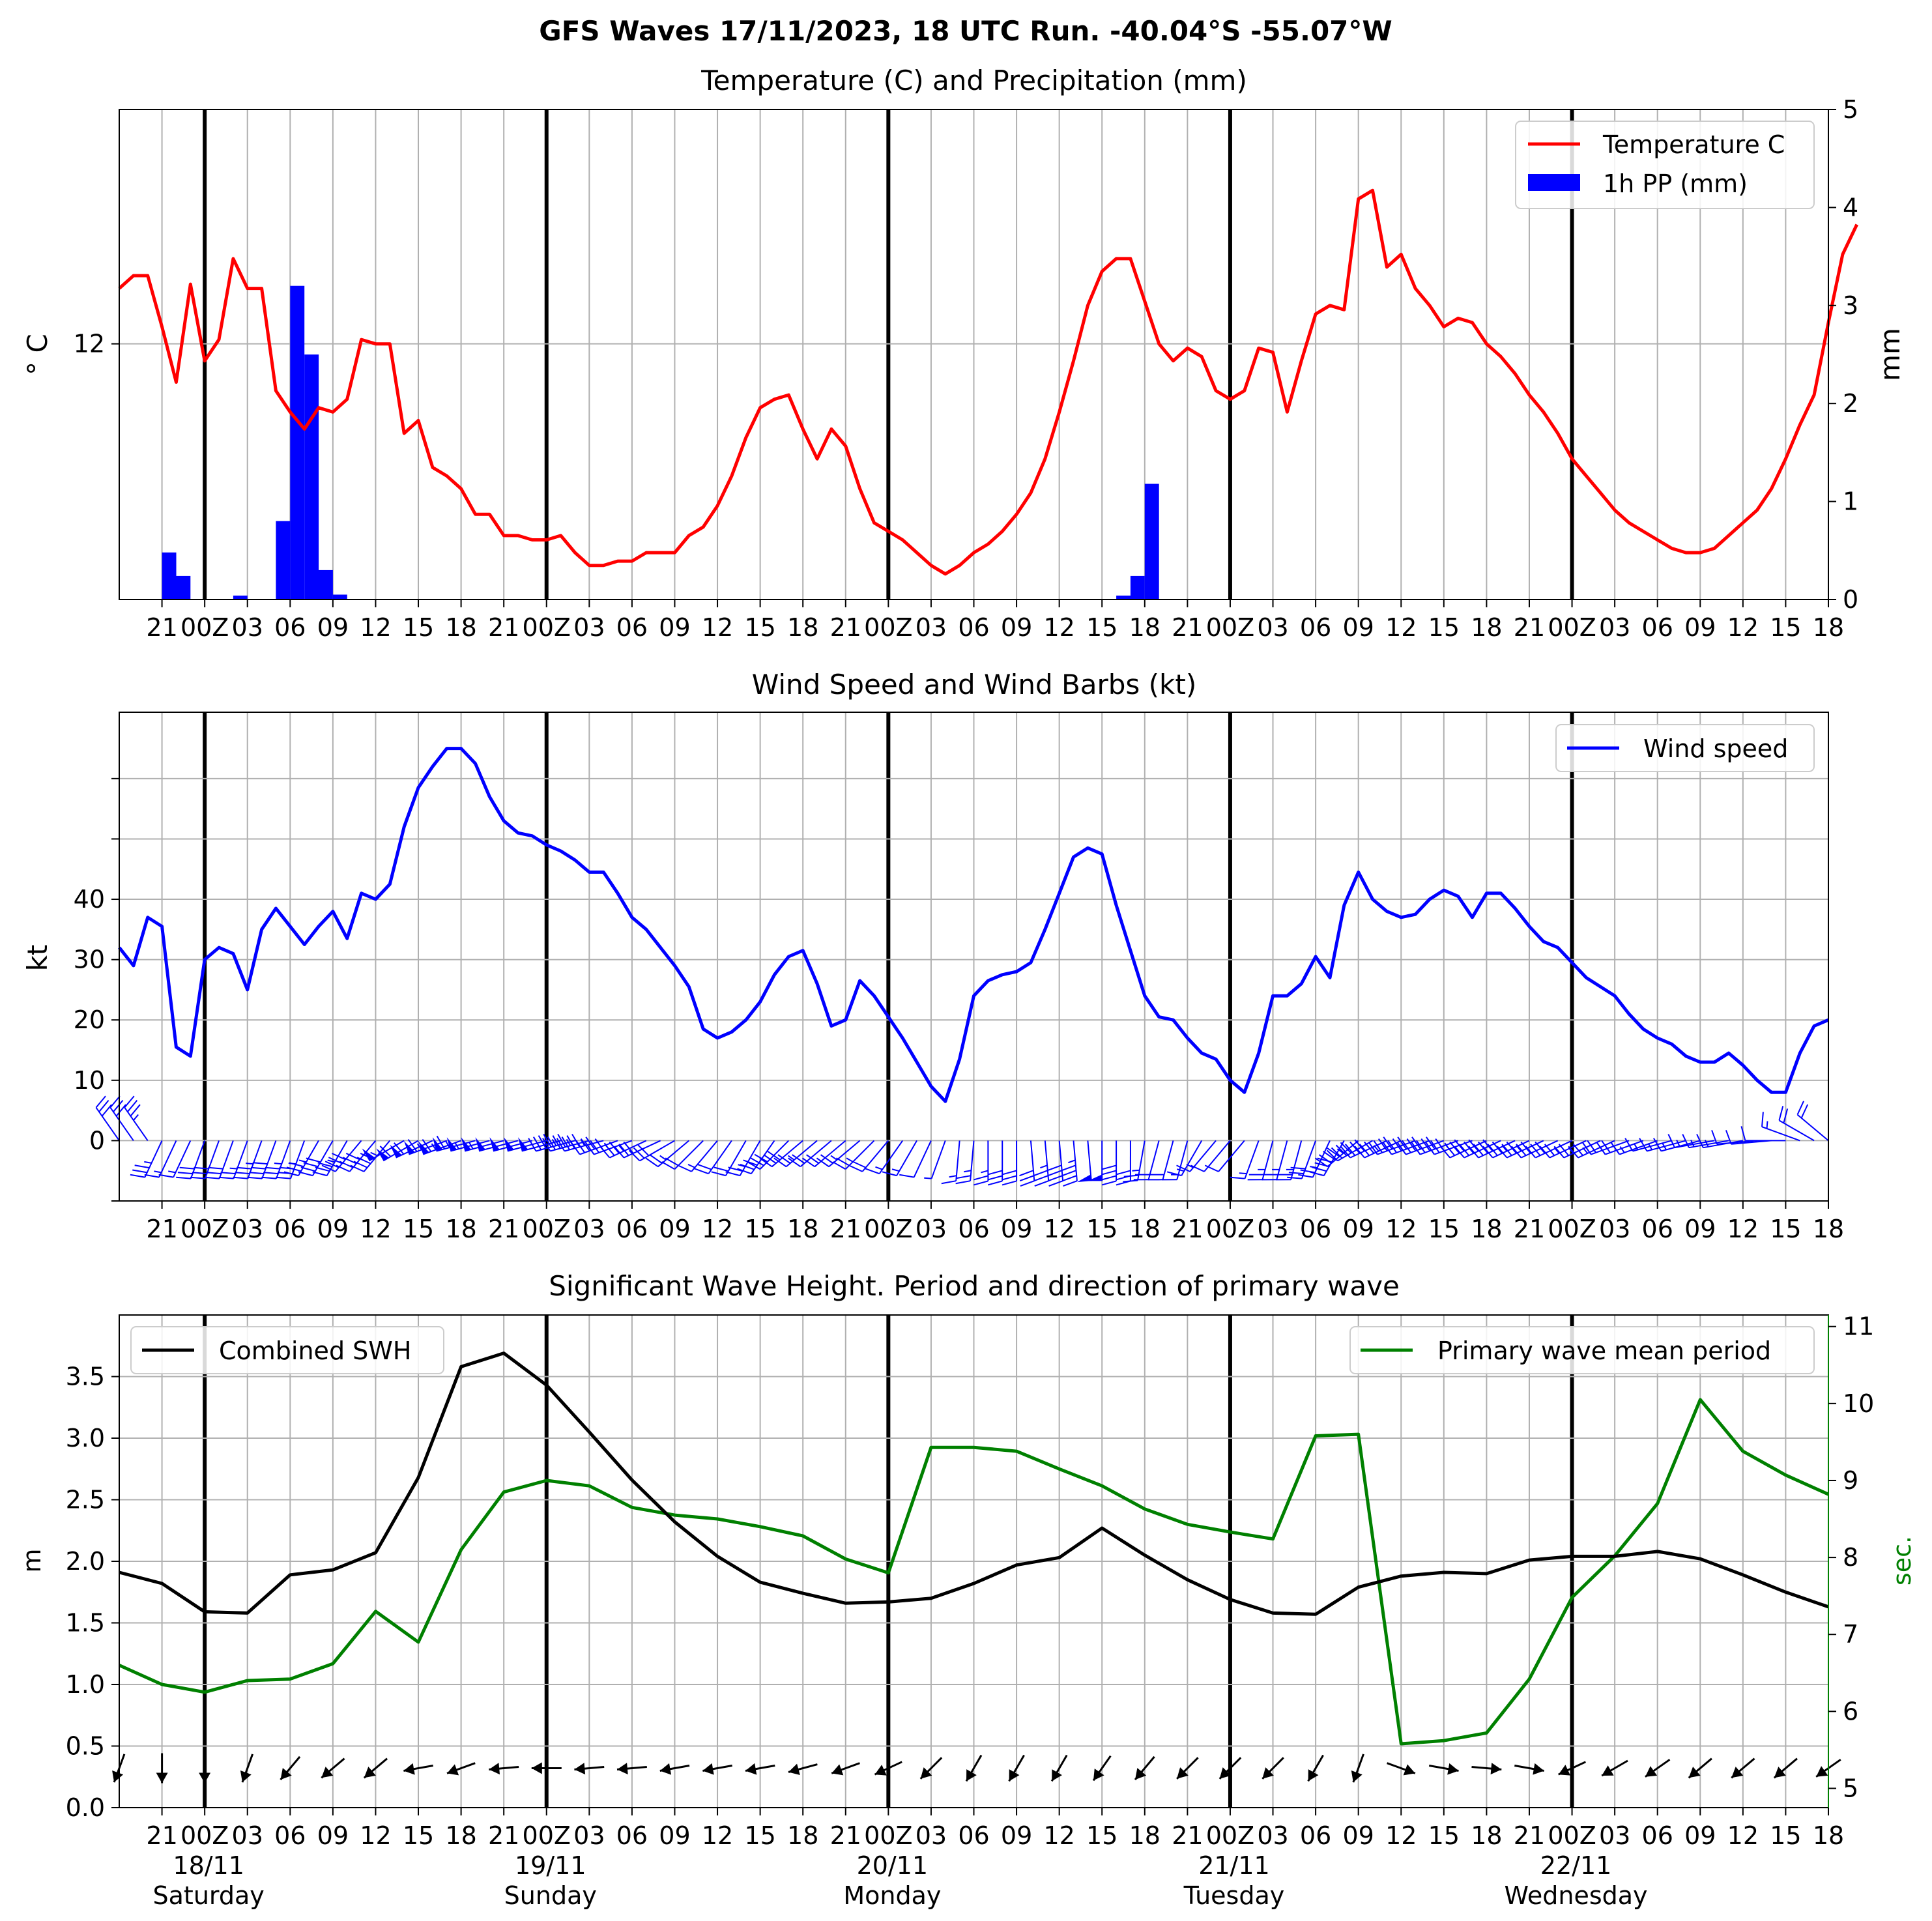  I want to click on wind-panel-title: Wind Speed and Wind Barbs (kt), so click(974, 685).